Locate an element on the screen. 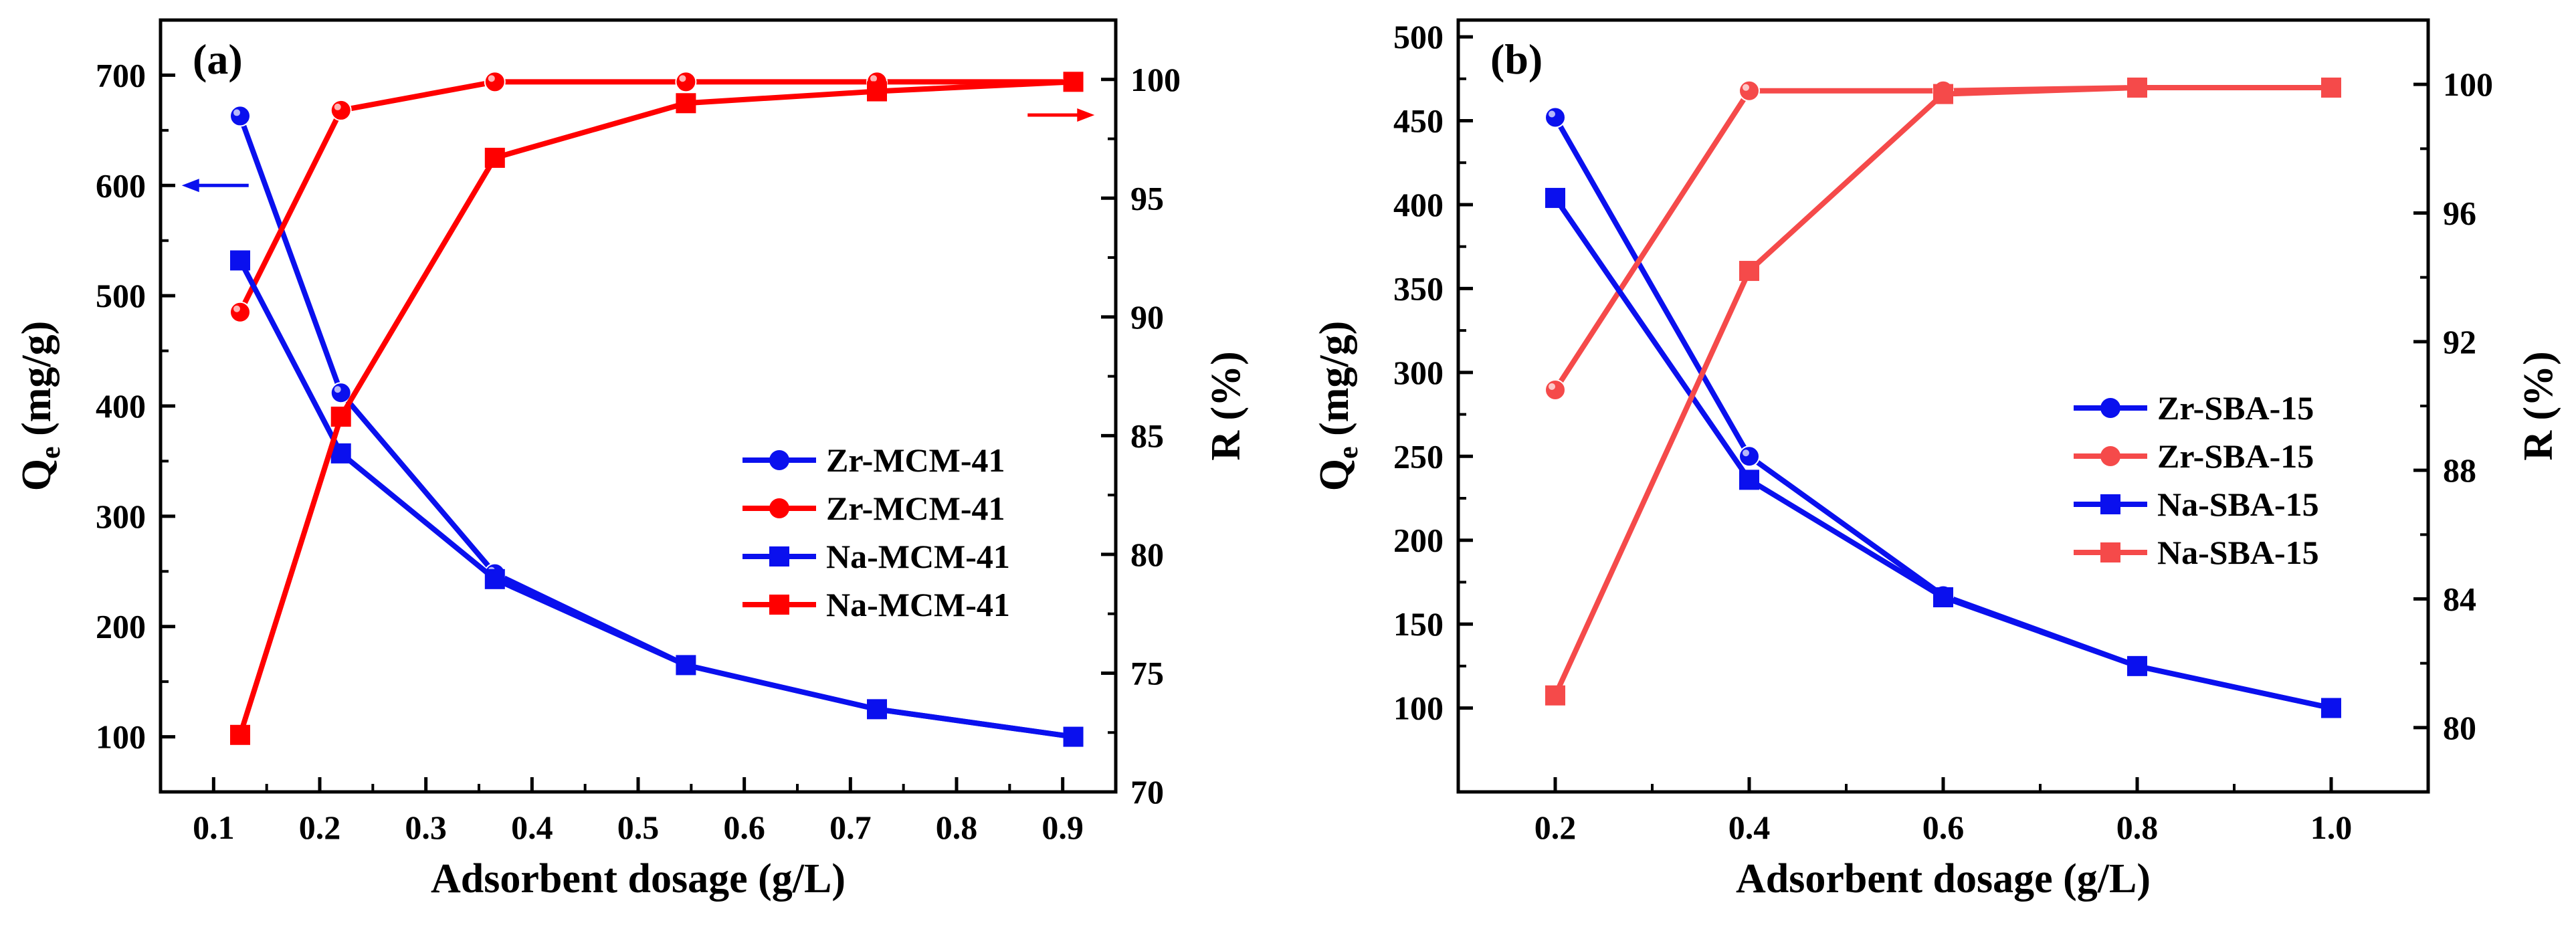 Image resolution: width=2576 pixels, height=927 pixels. y2-tick-label: 92 is located at coordinates (2459, 341).